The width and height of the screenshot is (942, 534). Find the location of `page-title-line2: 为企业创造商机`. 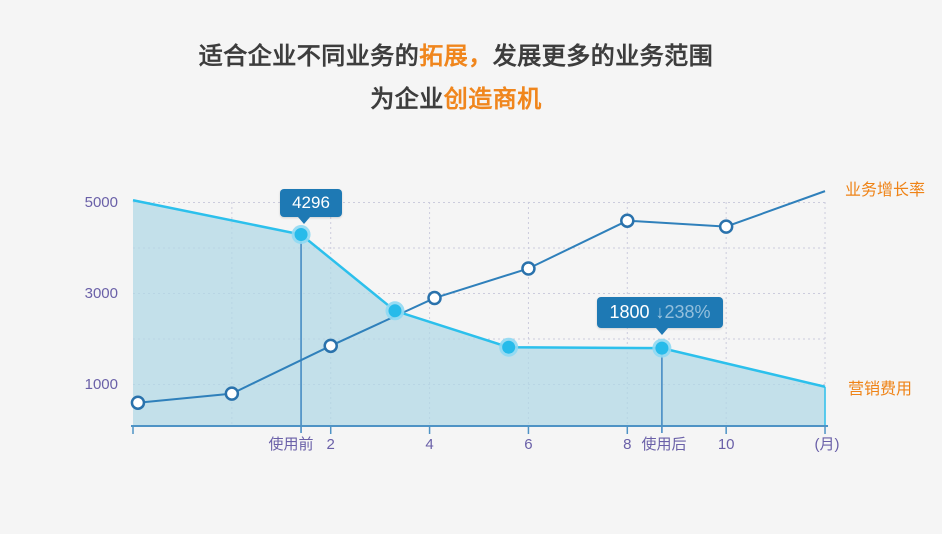

page-title-line2: 为企业创造商机 is located at coordinates (456, 100).